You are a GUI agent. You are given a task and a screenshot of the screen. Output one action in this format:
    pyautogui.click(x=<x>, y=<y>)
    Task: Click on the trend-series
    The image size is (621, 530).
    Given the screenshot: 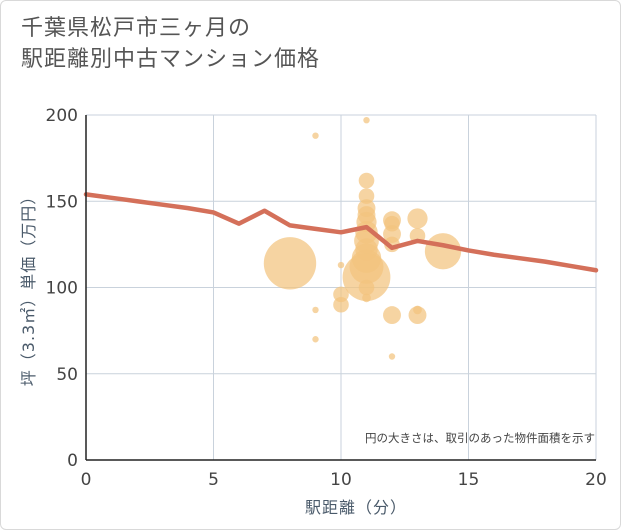 What is the action you would take?
    pyautogui.click(x=341, y=232)
    